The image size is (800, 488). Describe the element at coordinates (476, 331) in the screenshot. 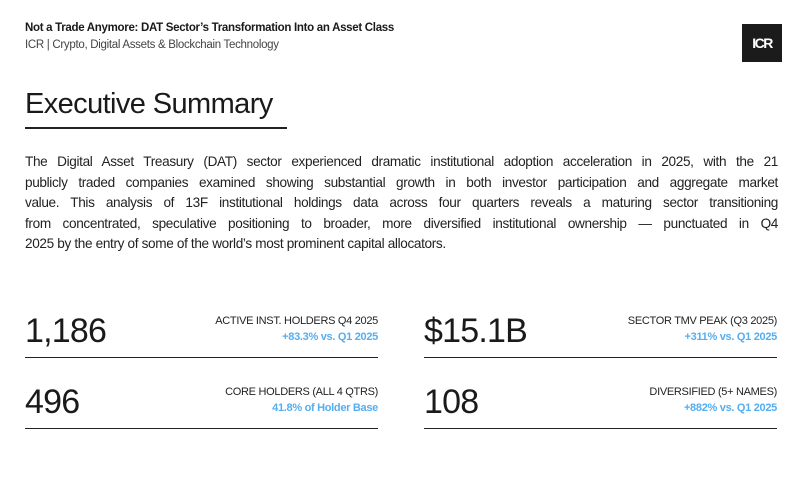

I see `stat-value: $15.1B` at that location.